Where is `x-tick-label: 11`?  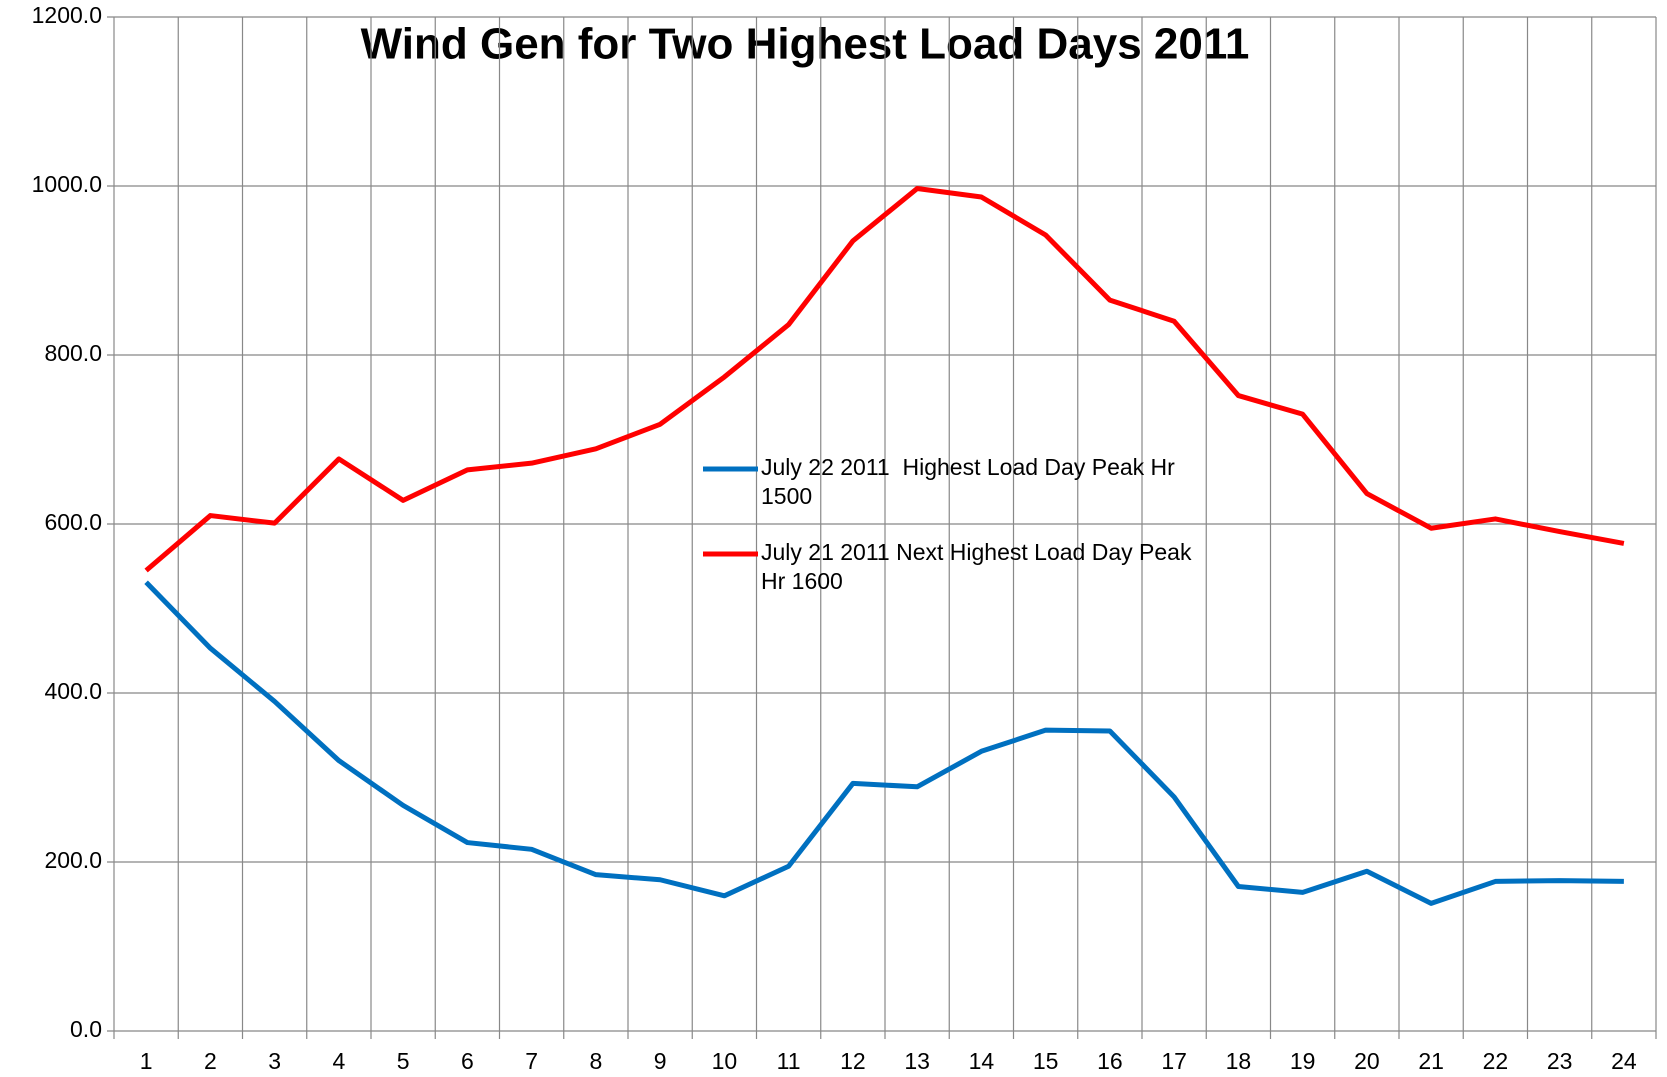 x-tick-label: 11 is located at coordinates (789, 1061).